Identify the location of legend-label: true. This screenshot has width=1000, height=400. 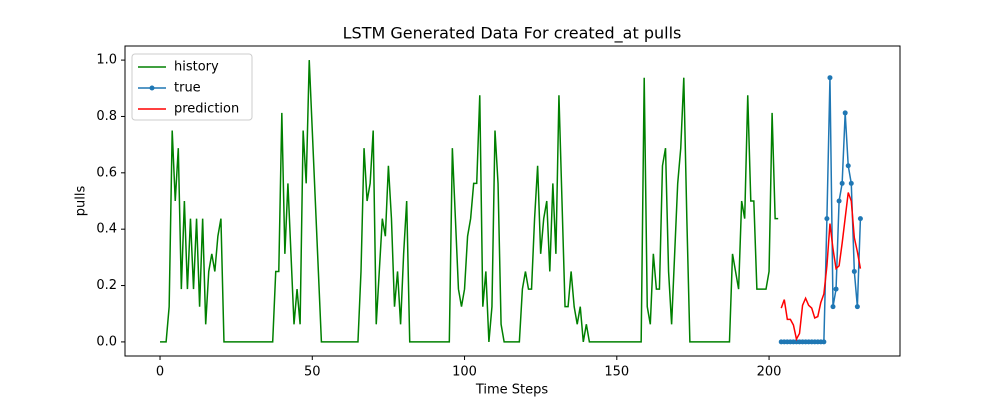
(187, 88).